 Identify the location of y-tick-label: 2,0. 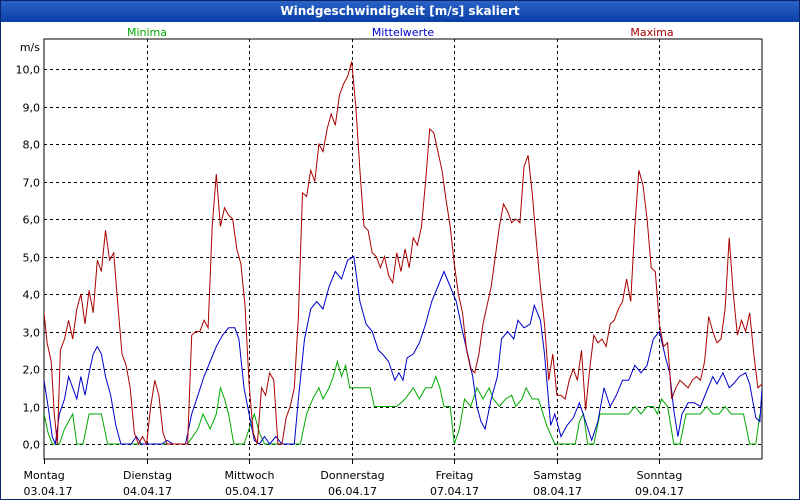
(32, 370).